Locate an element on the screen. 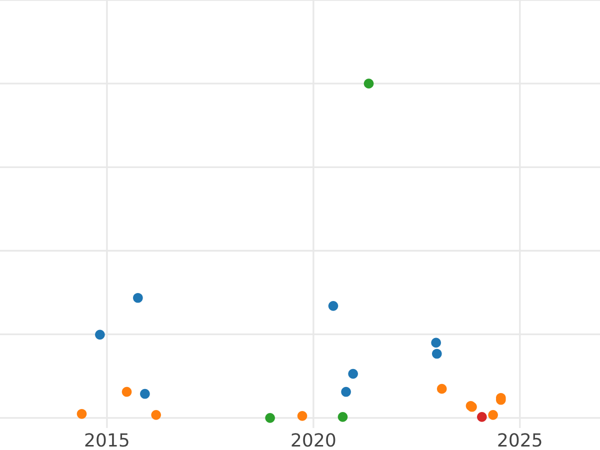 This screenshot has height=450, width=600. x-tick-label: 2020 is located at coordinates (314, 440).